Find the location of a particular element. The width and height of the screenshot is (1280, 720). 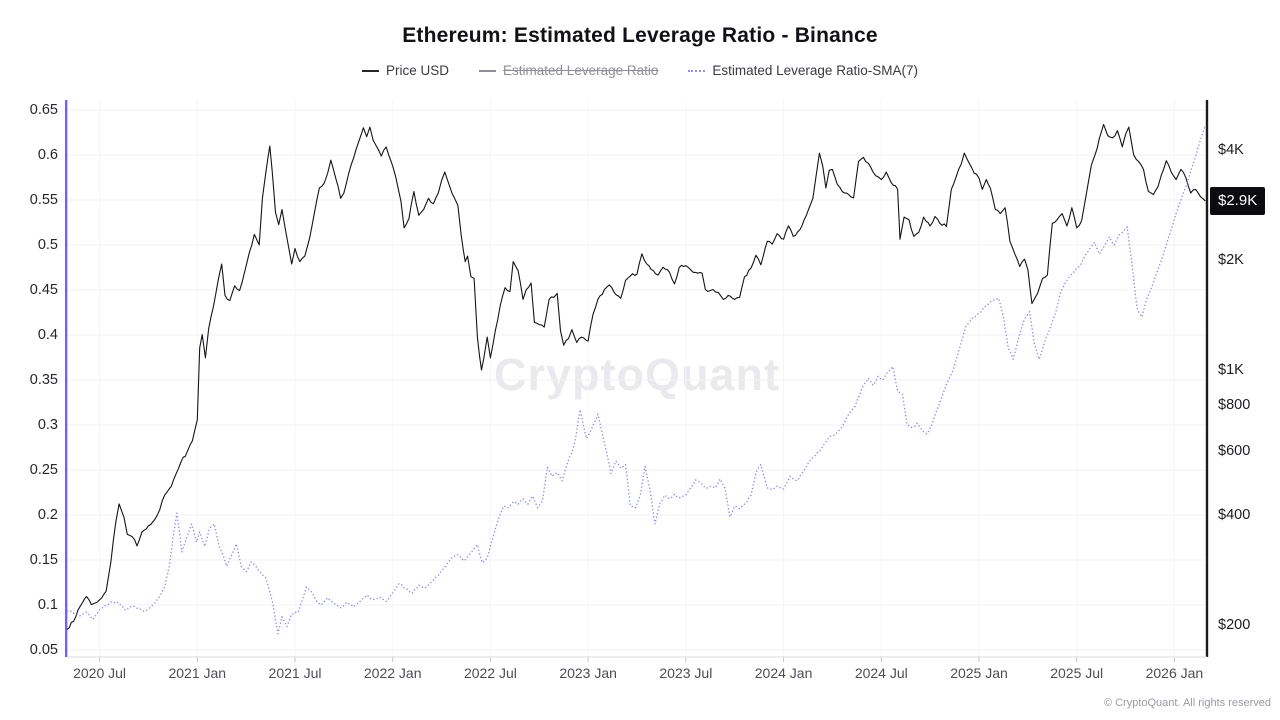

sma-line-swatch-icon is located at coordinates (697, 70).